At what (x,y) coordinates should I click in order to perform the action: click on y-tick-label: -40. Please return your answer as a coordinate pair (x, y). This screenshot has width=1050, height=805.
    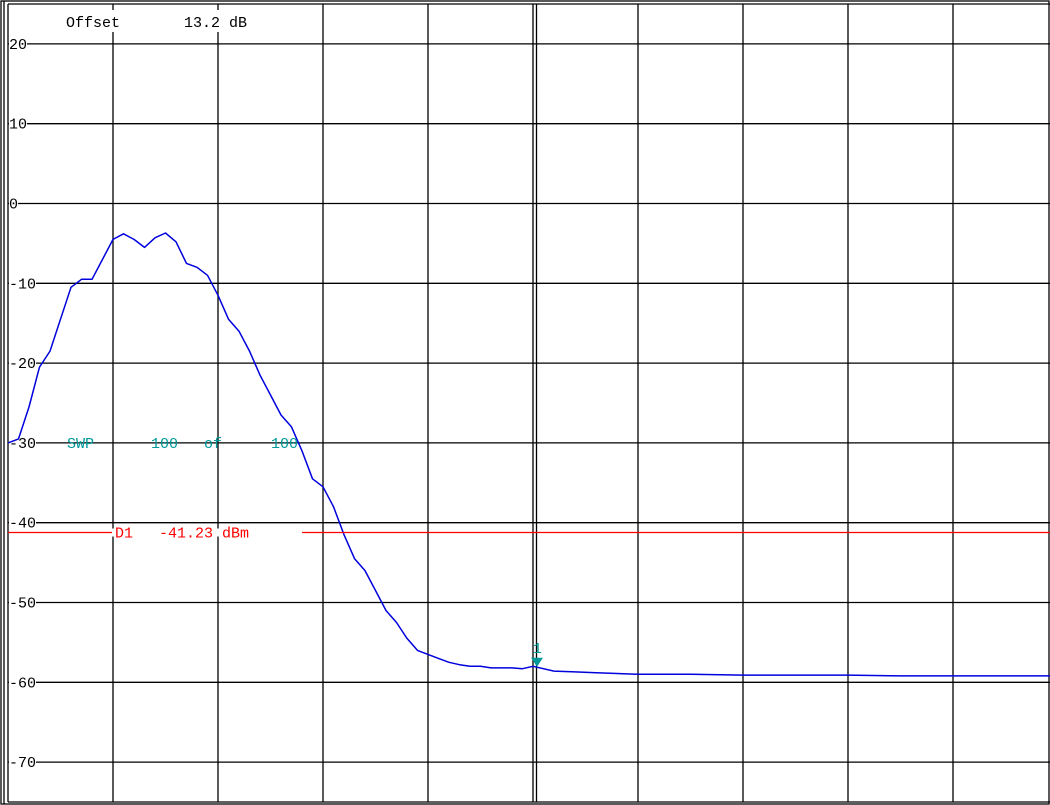
    Looking at the image, I should click on (22, 524).